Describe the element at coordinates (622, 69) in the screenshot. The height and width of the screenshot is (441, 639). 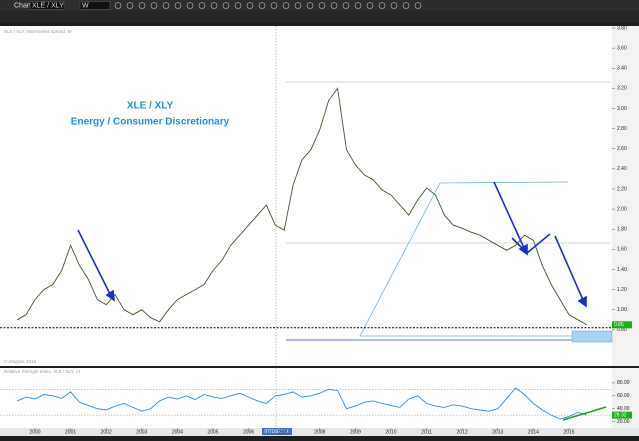
I see `y-tick-label: 3.40` at that location.